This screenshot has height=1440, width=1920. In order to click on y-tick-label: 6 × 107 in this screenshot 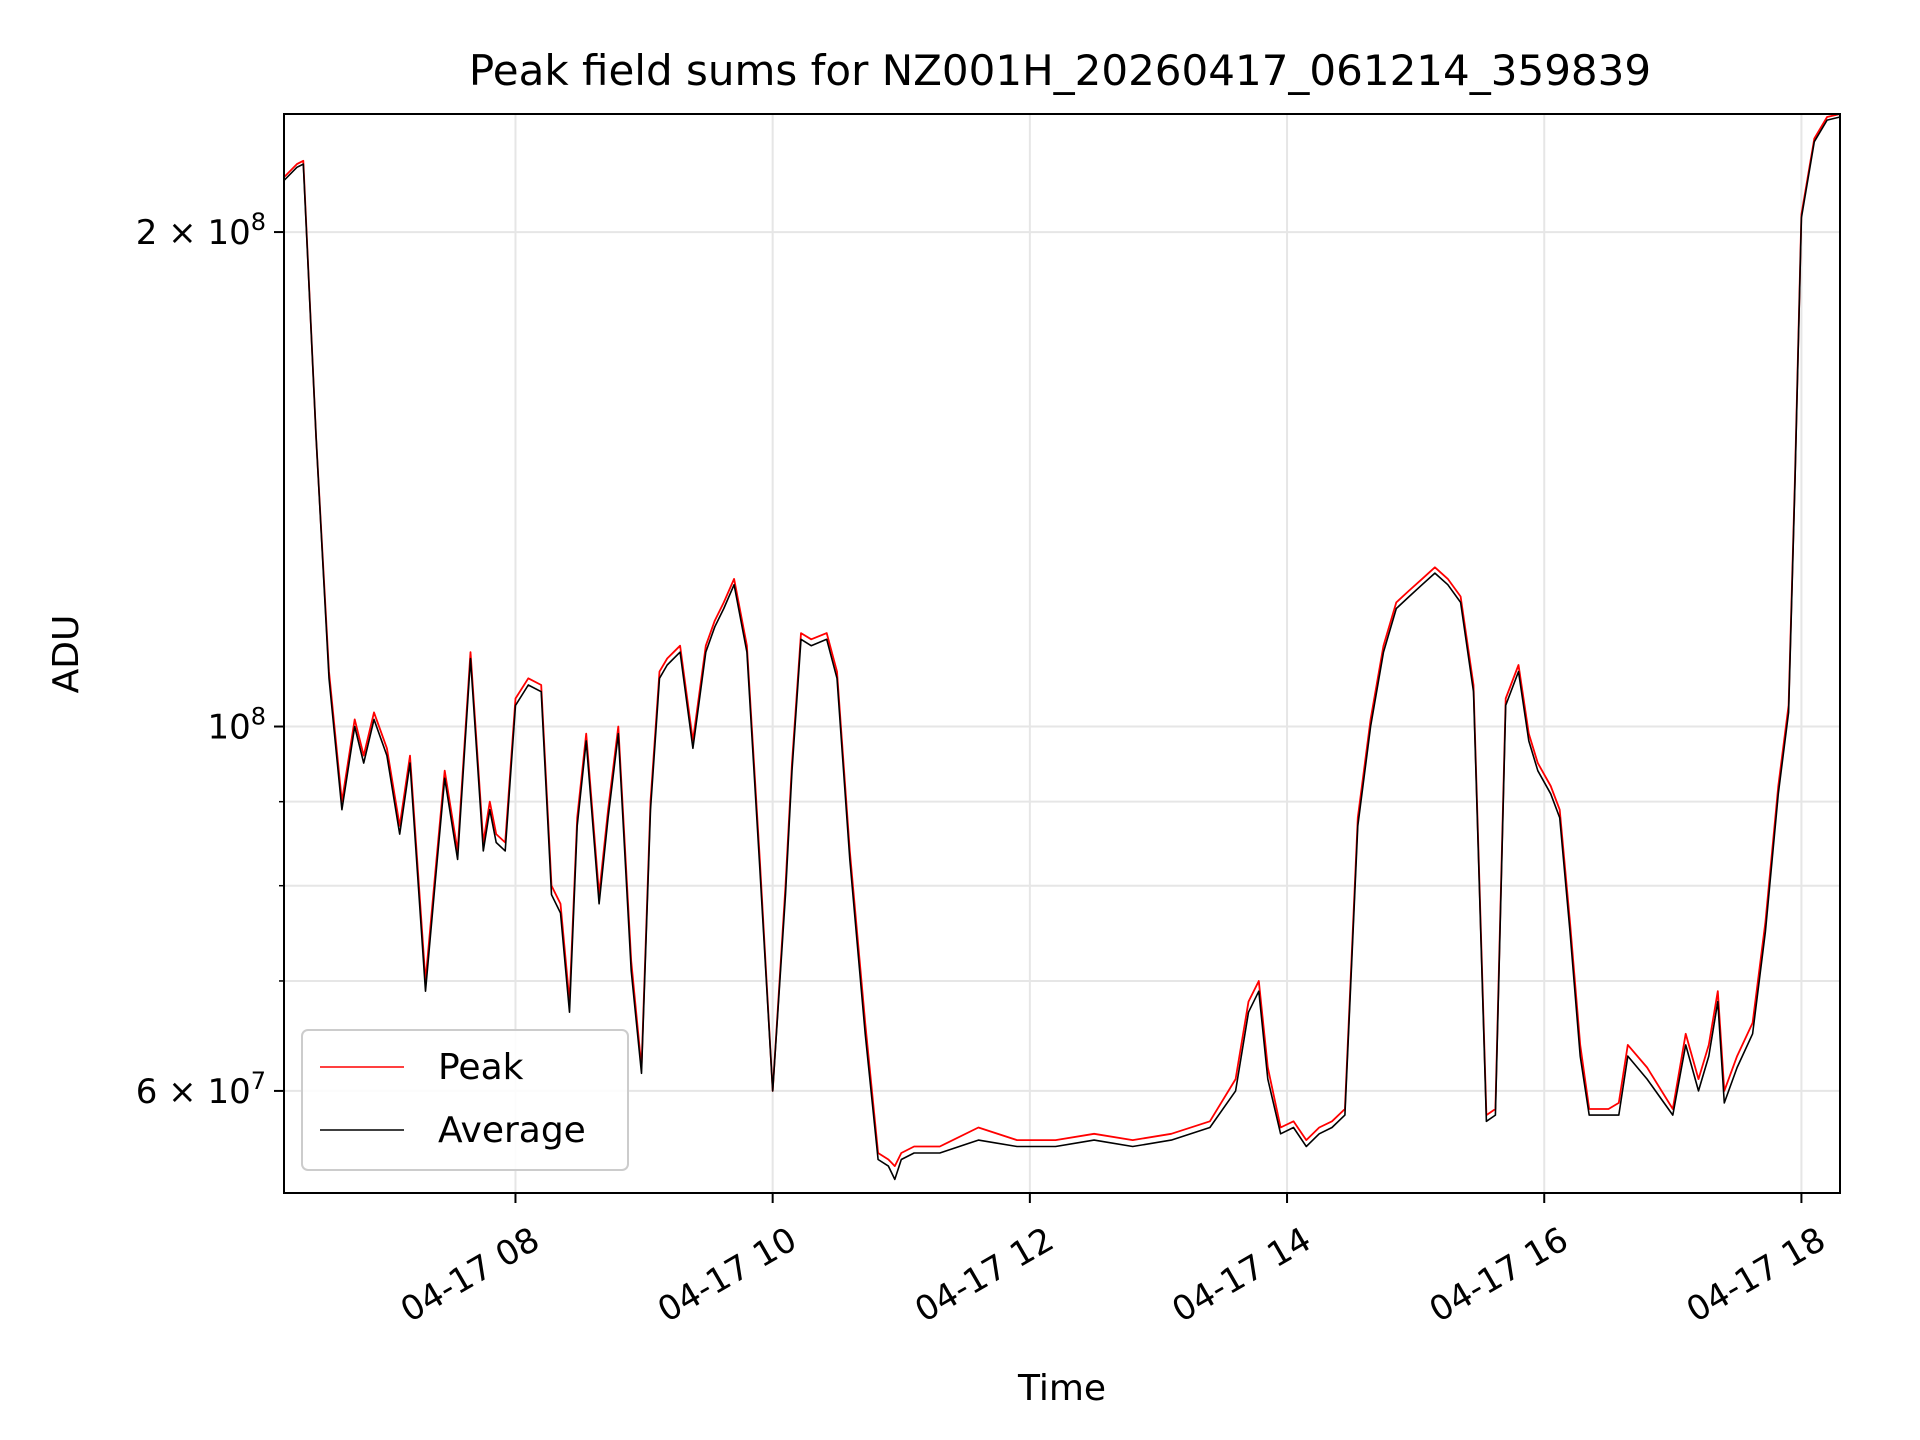, I will do `click(201, 1089)`.